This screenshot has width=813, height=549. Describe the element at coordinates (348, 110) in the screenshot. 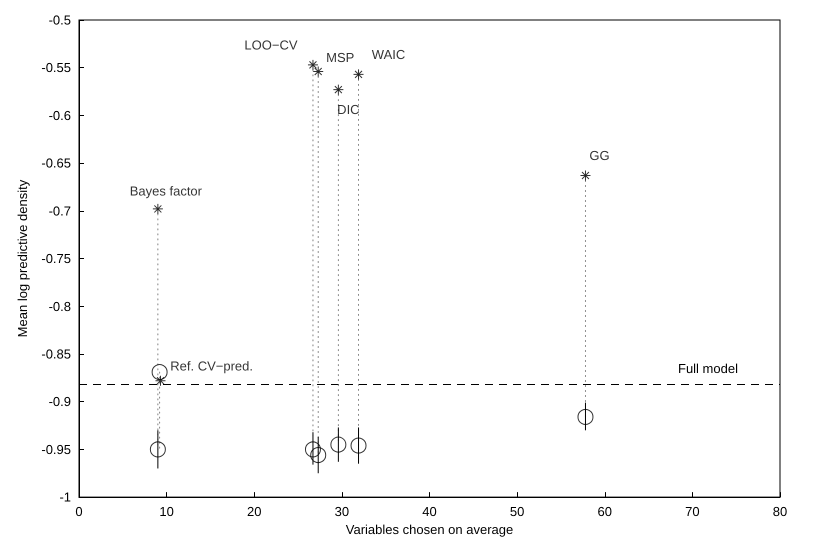

I see `annotation: DIC` at that location.